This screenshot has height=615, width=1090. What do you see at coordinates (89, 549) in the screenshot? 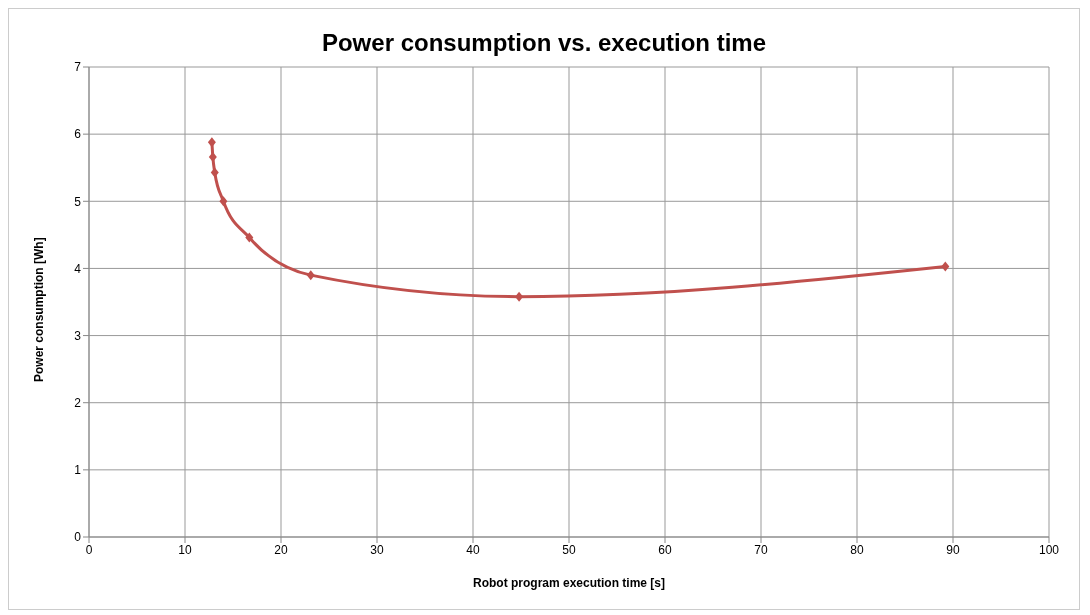
I see `x-tick-label: 0` at bounding box center [89, 549].